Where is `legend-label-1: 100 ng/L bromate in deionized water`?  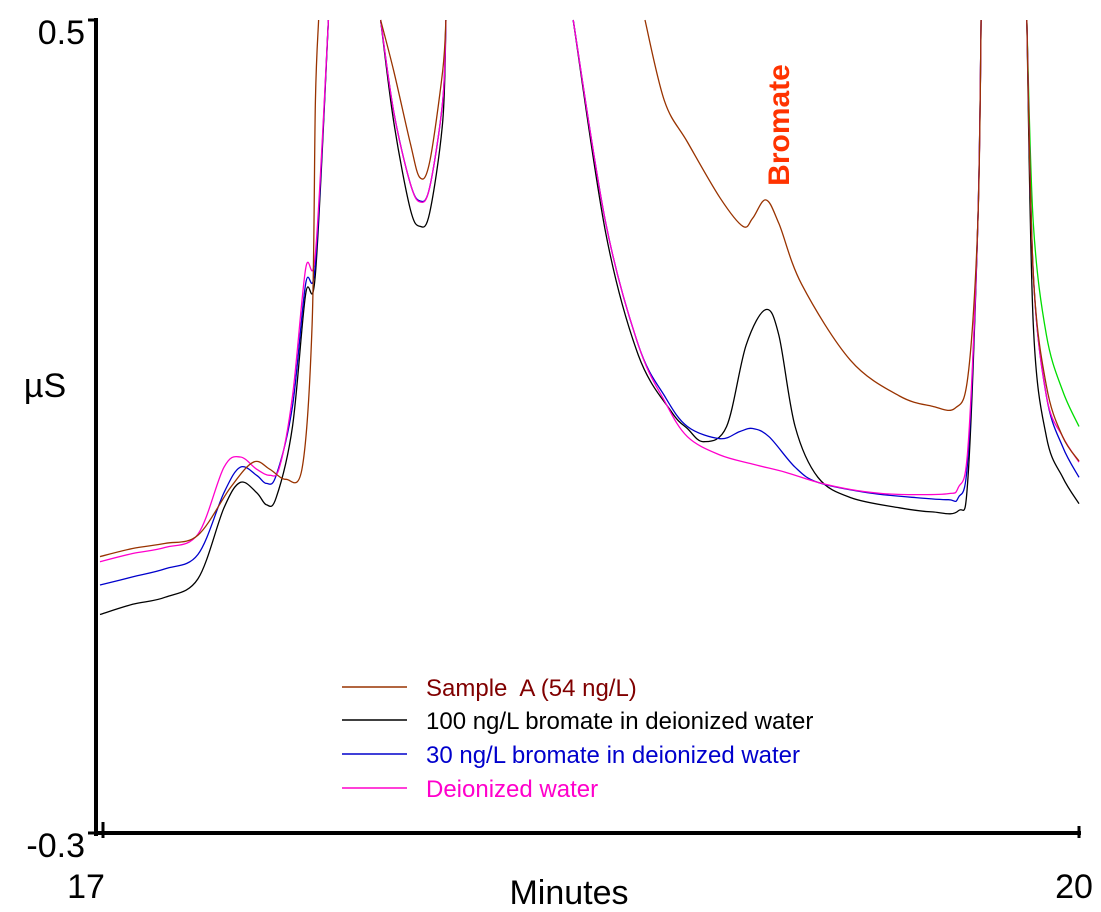
legend-label-1: 100 ng/L bromate in deionized water is located at coordinates (619, 721).